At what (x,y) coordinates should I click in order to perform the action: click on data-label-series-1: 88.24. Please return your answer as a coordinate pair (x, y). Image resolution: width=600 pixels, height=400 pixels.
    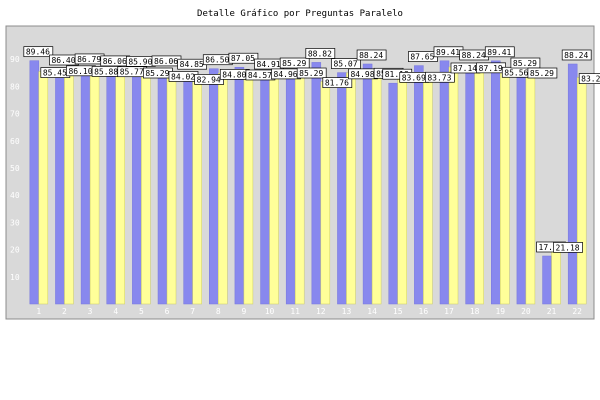
    Looking at the image, I should click on (371, 55).